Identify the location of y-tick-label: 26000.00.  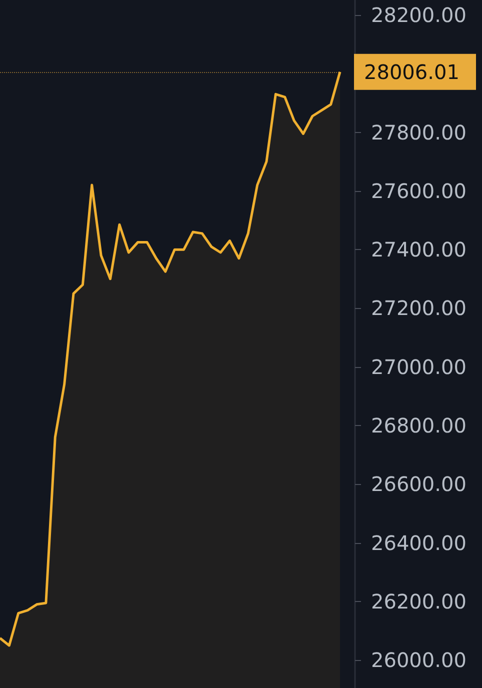
(418, 660).